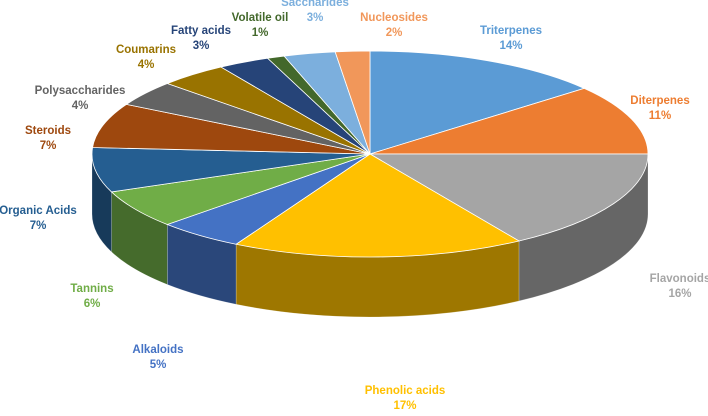 The width and height of the screenshot is (708, 416). What do you see at coordinates (231, 170) in the screenshot?
I see `pie-slice-organic-acids` at bounding box center [231, 170].